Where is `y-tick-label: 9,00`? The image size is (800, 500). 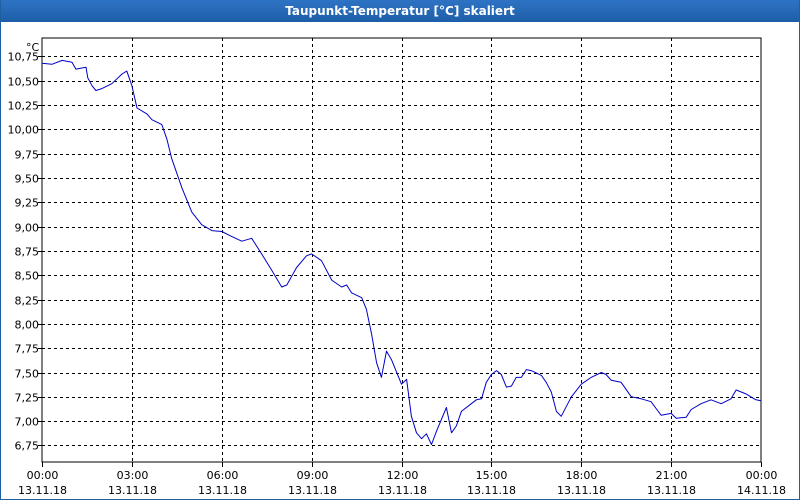 y-tick-label: 9,00 is located at coordinates (27, 228).